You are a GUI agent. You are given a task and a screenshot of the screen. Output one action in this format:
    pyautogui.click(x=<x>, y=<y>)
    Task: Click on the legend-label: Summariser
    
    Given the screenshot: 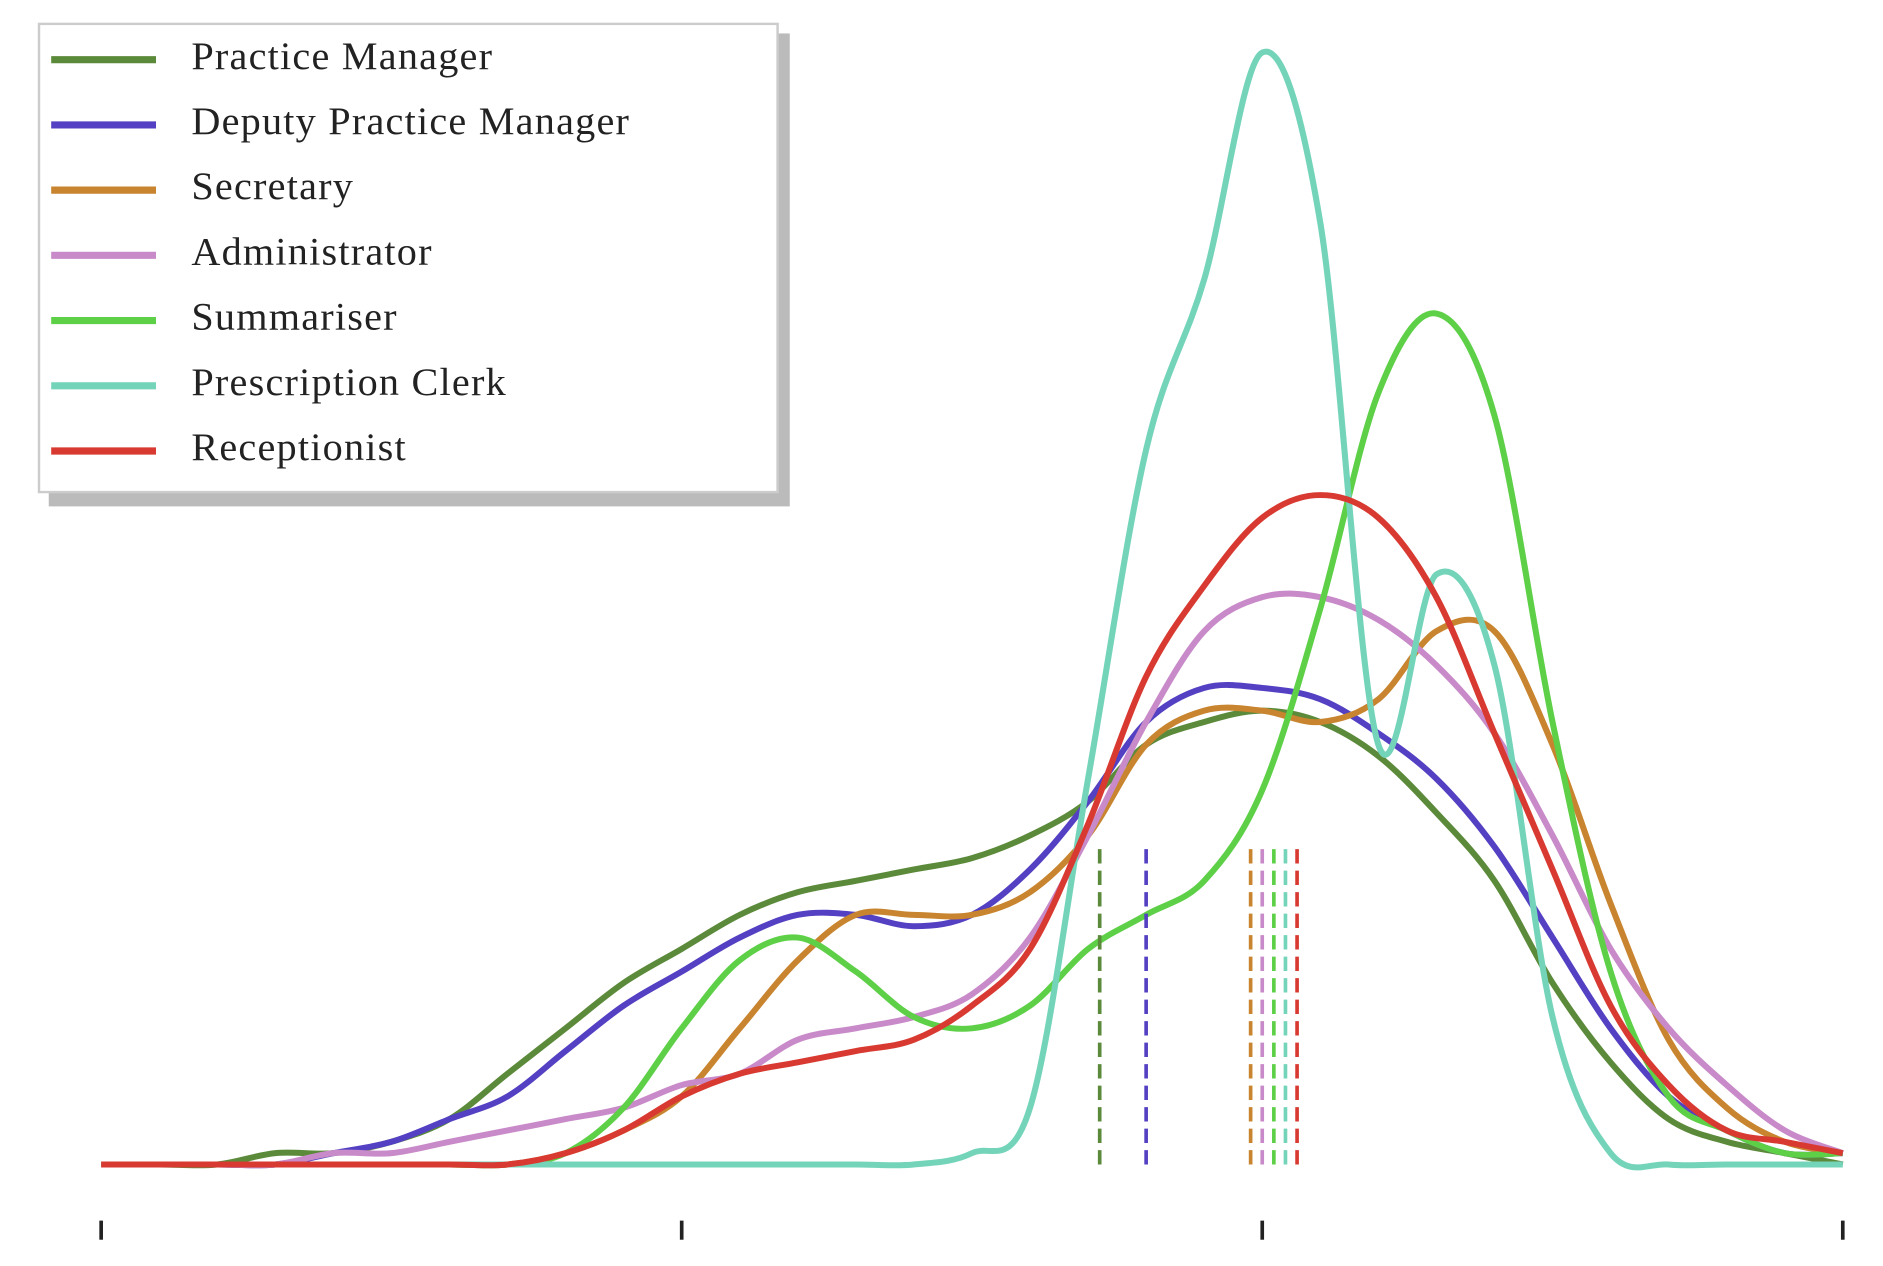 What is the action you would take?
    pyautogui.click(x=294, y=317)
    